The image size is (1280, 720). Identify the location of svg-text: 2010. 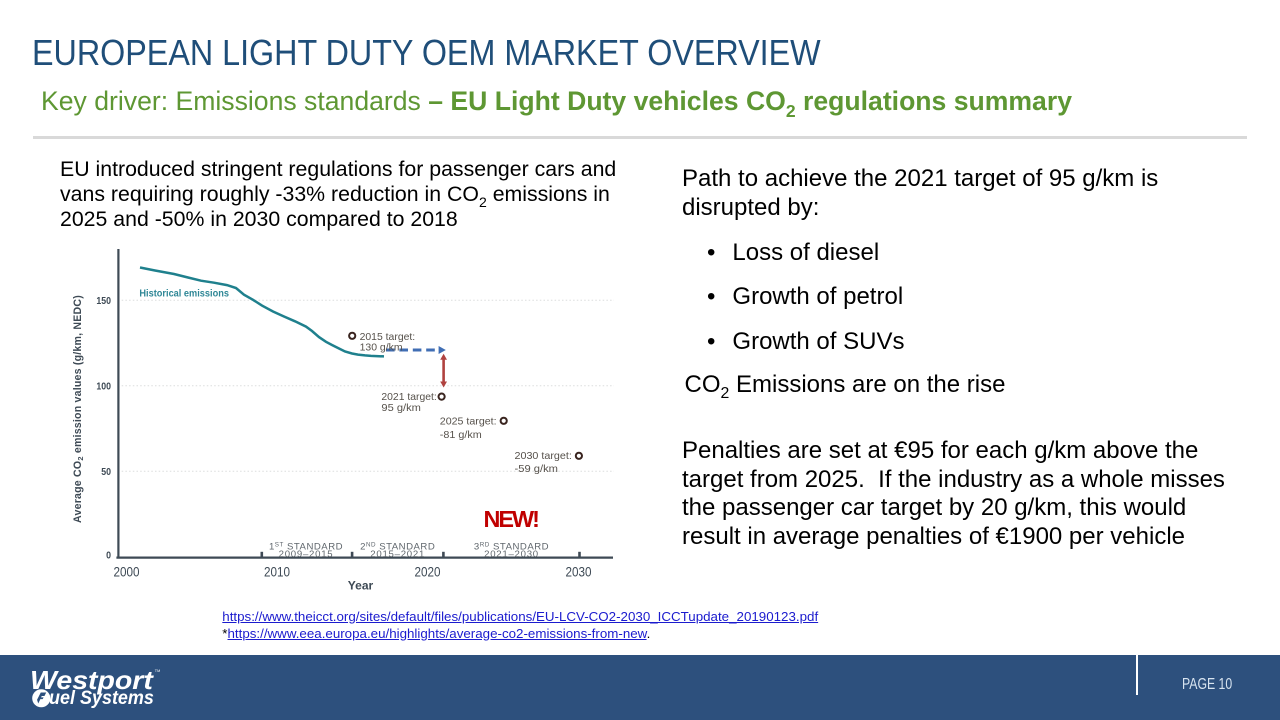
(277, 572).